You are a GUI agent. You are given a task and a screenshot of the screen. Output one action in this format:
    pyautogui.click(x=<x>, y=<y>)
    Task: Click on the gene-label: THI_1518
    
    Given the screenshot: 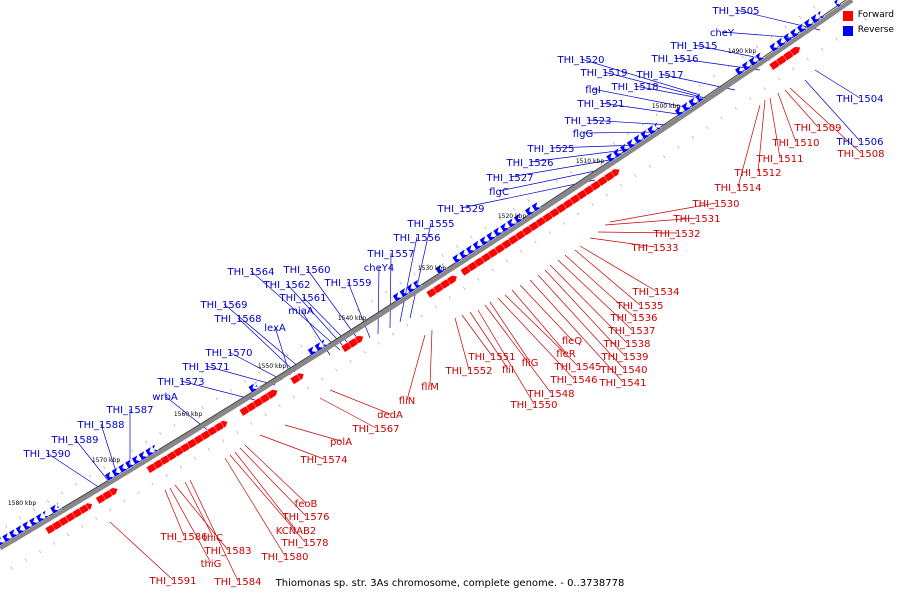 What is the action you would take?
    pyautogui.click(x=634, y=87)
    